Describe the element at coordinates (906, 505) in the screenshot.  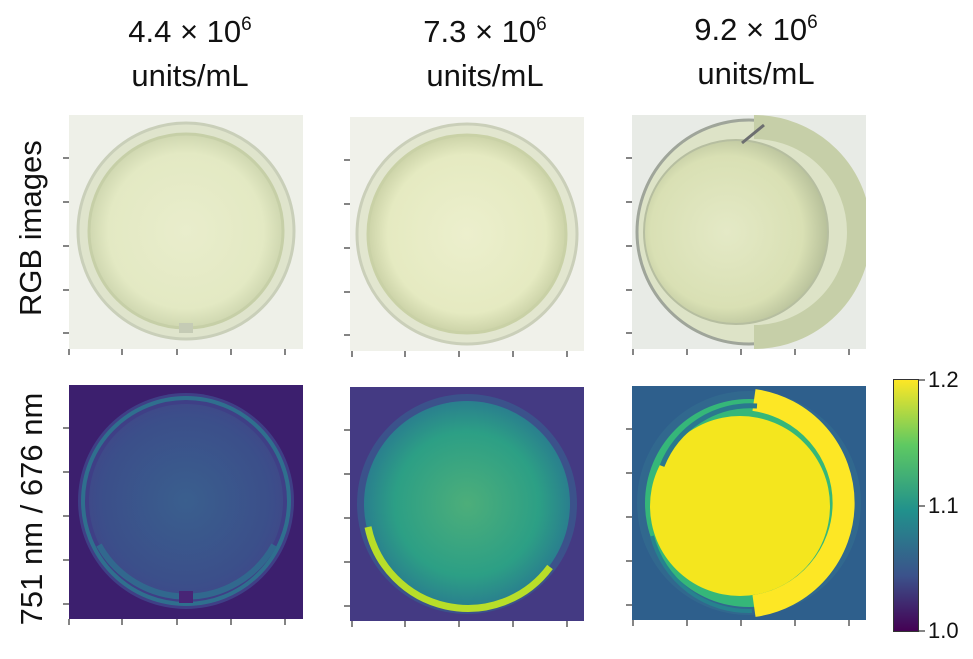
I see `colorbar` at that location.